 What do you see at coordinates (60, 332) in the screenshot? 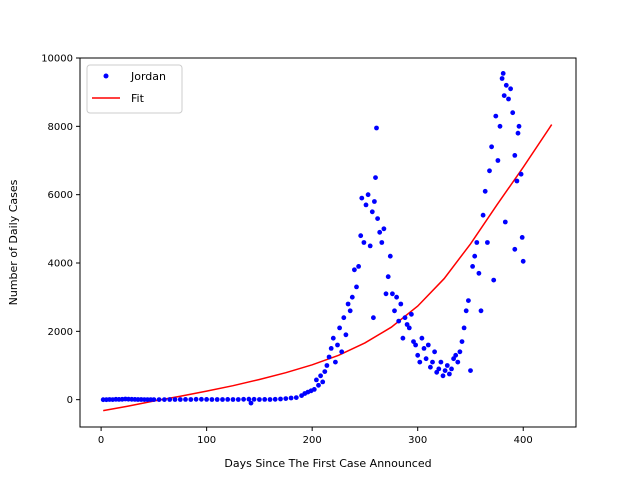
I see `y-tick-label: 2000` at bounding box center [60, 332].